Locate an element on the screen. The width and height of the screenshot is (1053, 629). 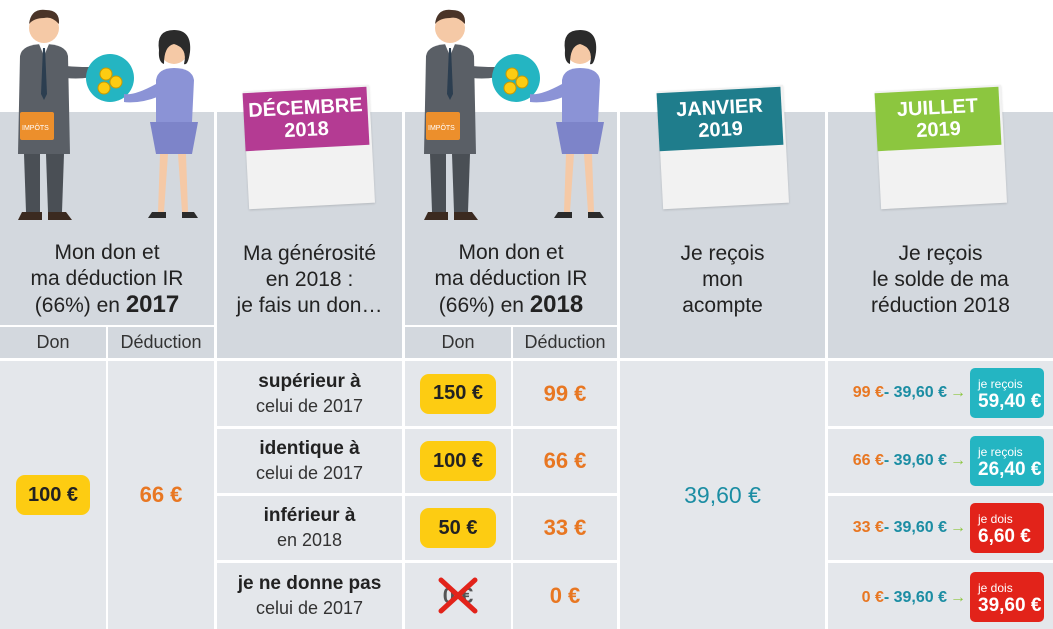
row-don-pill: 150 € is located at coordinates (458, 393).